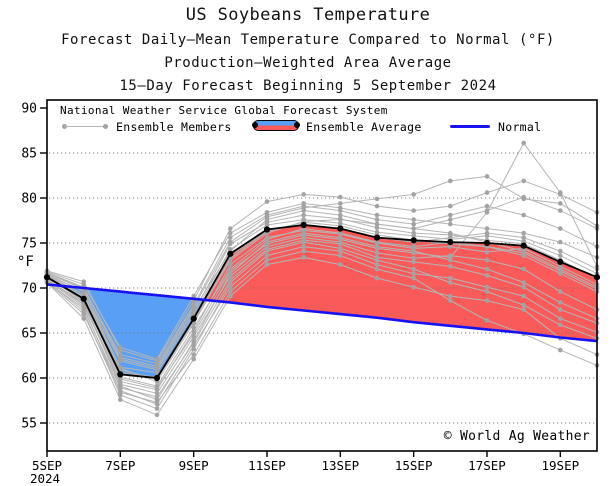  Describe the element at coordinates (322, 313) in the screenshot. I see `normal-line` at that location.